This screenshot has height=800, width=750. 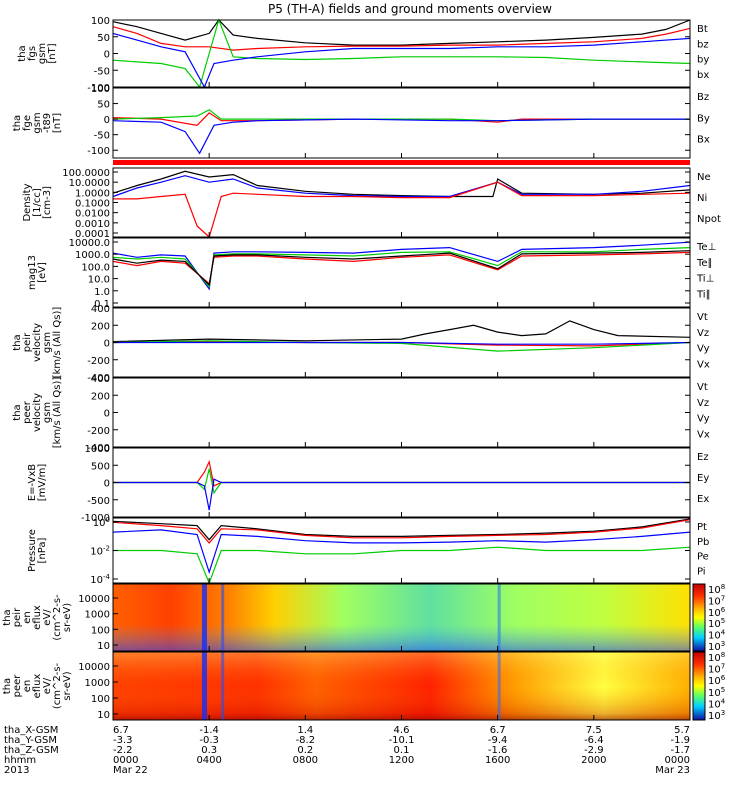 What do you see at coordinates (92, 214) in the screenshot?
I see `y-tick-label: 0.0100` at bounding box center [92, 214].